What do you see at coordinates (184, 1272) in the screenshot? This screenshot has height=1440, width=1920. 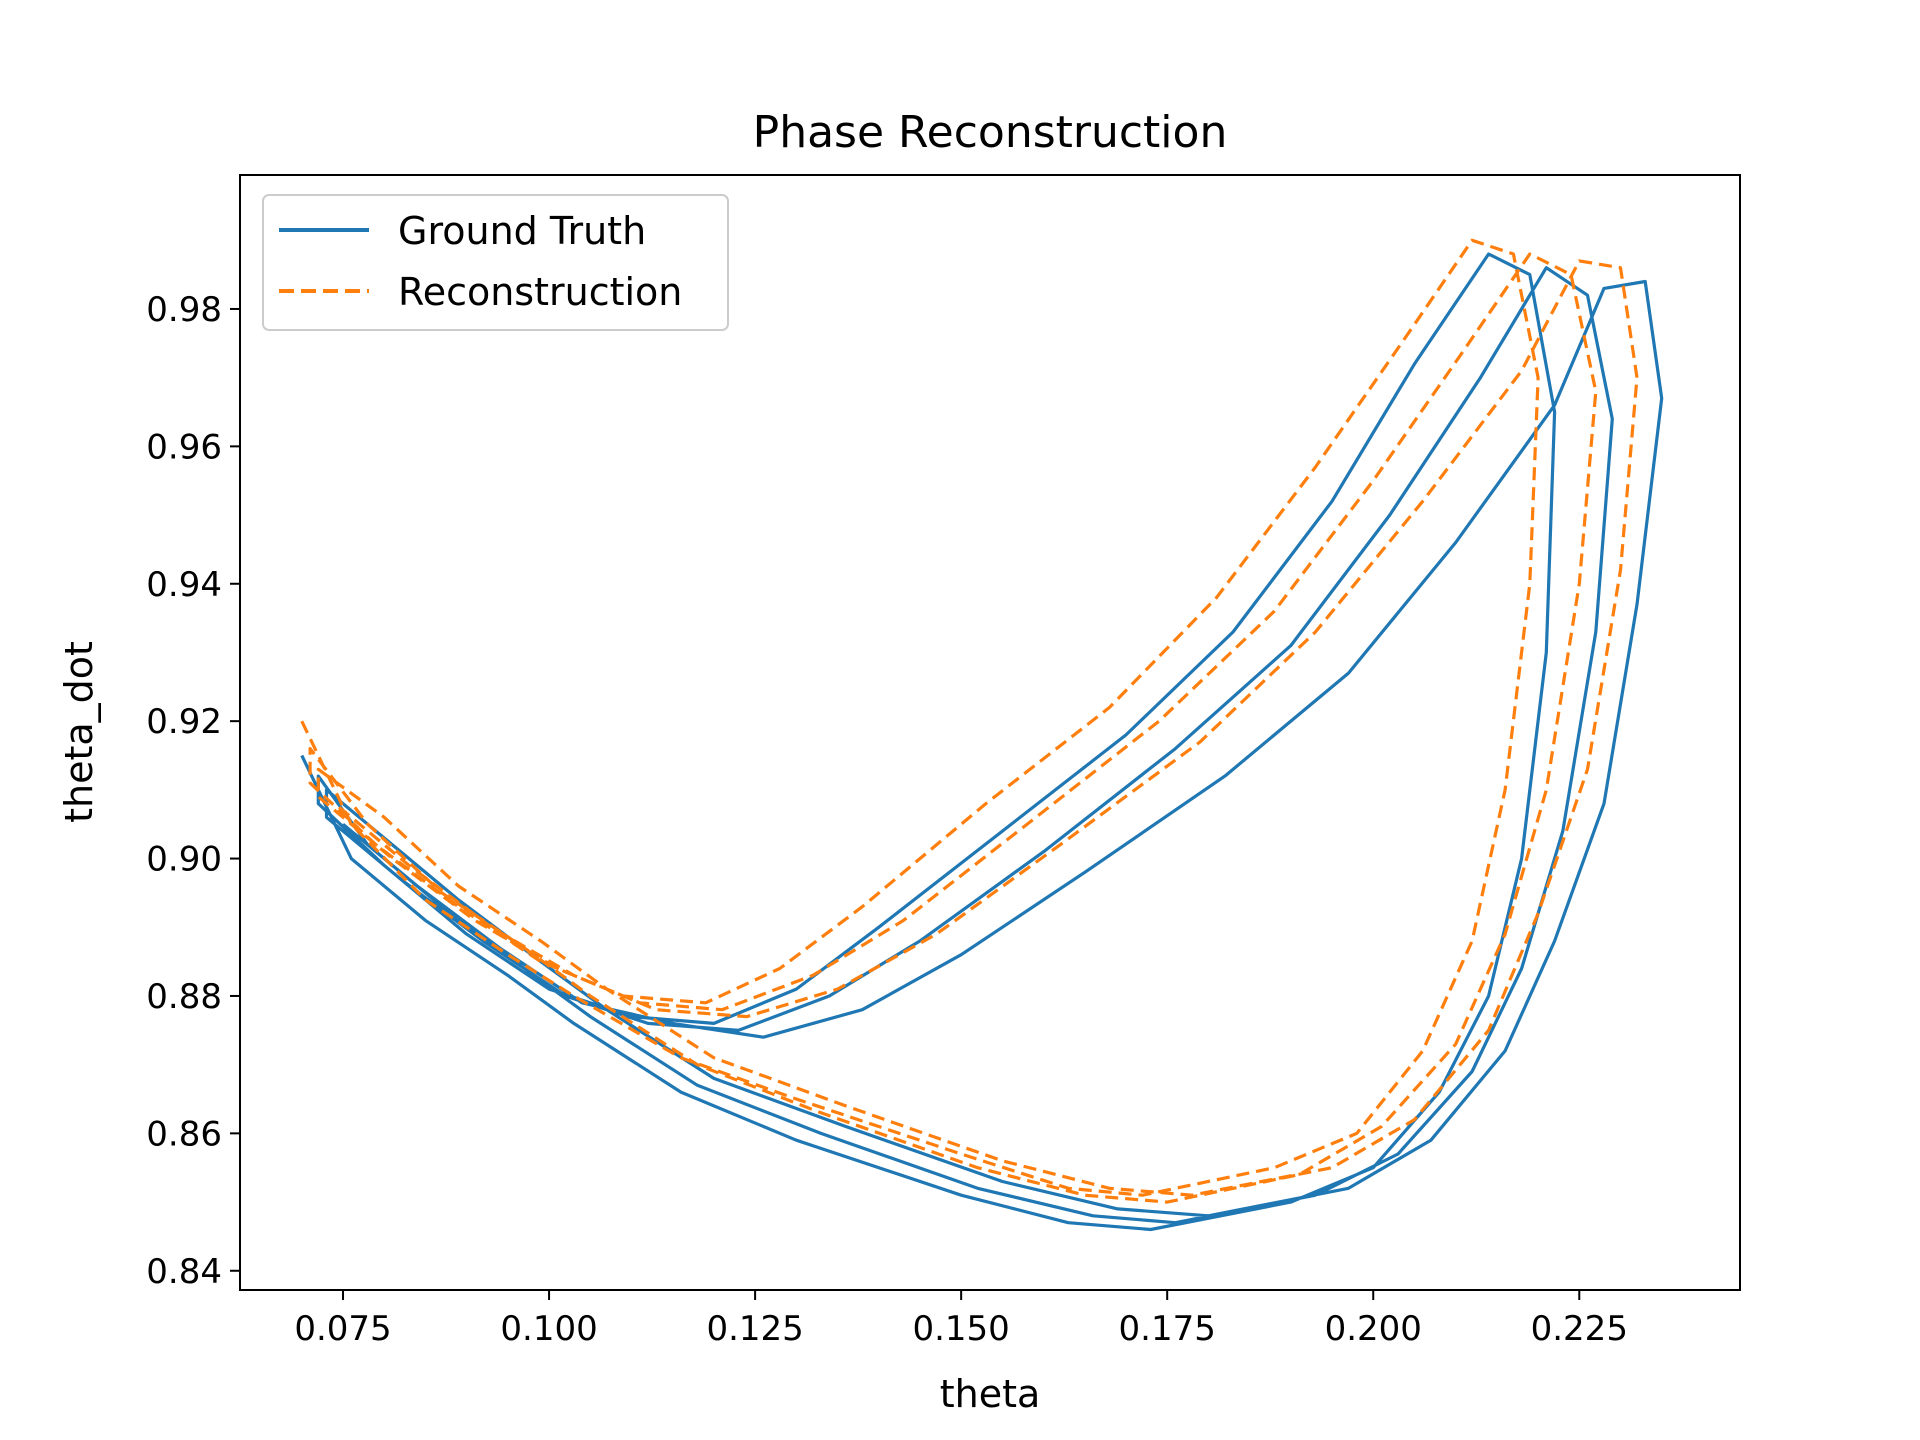 I see `y-tick-label: 0.84` at bounding box center [184, 1272].